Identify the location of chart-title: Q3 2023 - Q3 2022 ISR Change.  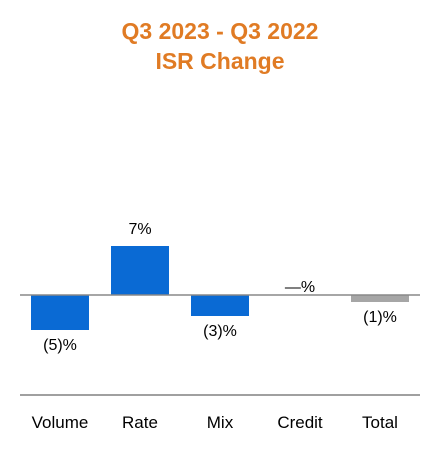
(220, 46).